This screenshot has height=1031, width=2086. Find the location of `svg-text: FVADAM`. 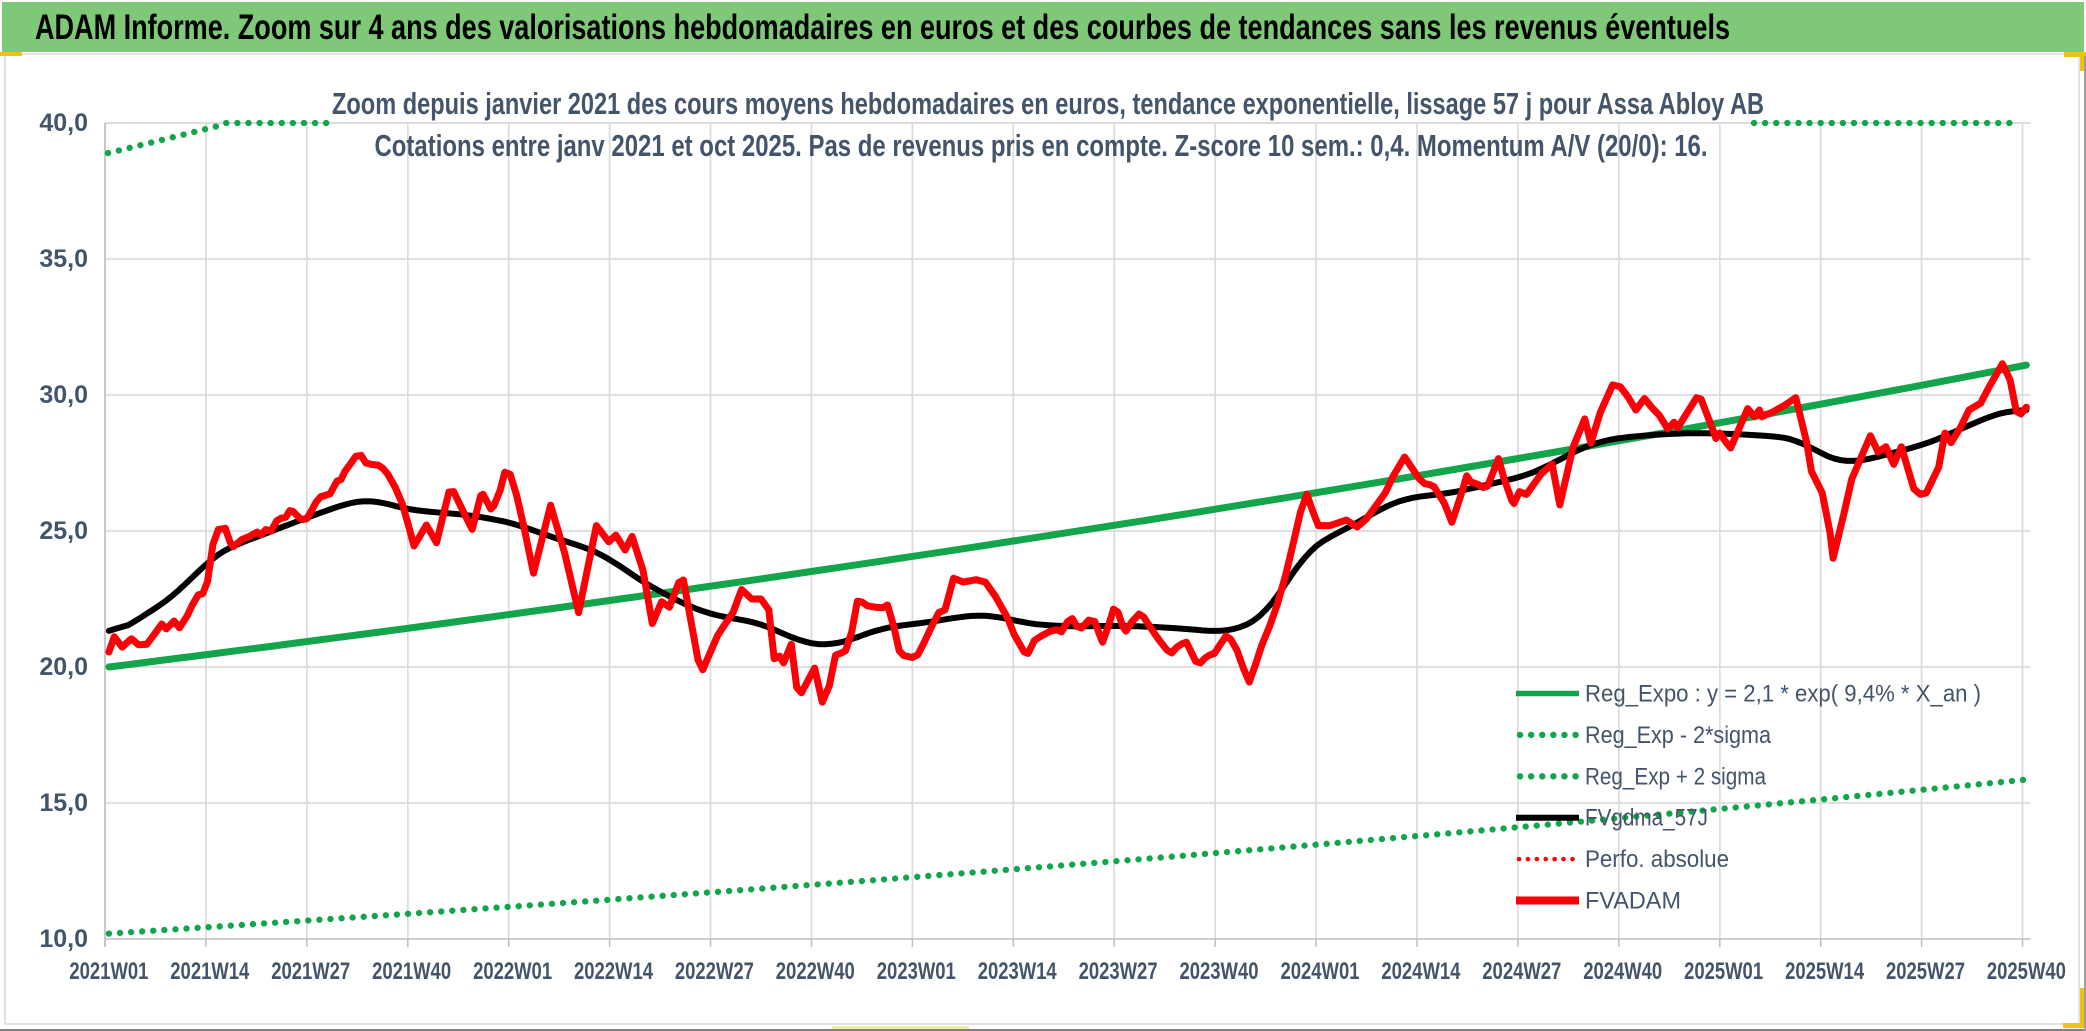

svg-text: FVADAM is located at coordinates (1633, 901).